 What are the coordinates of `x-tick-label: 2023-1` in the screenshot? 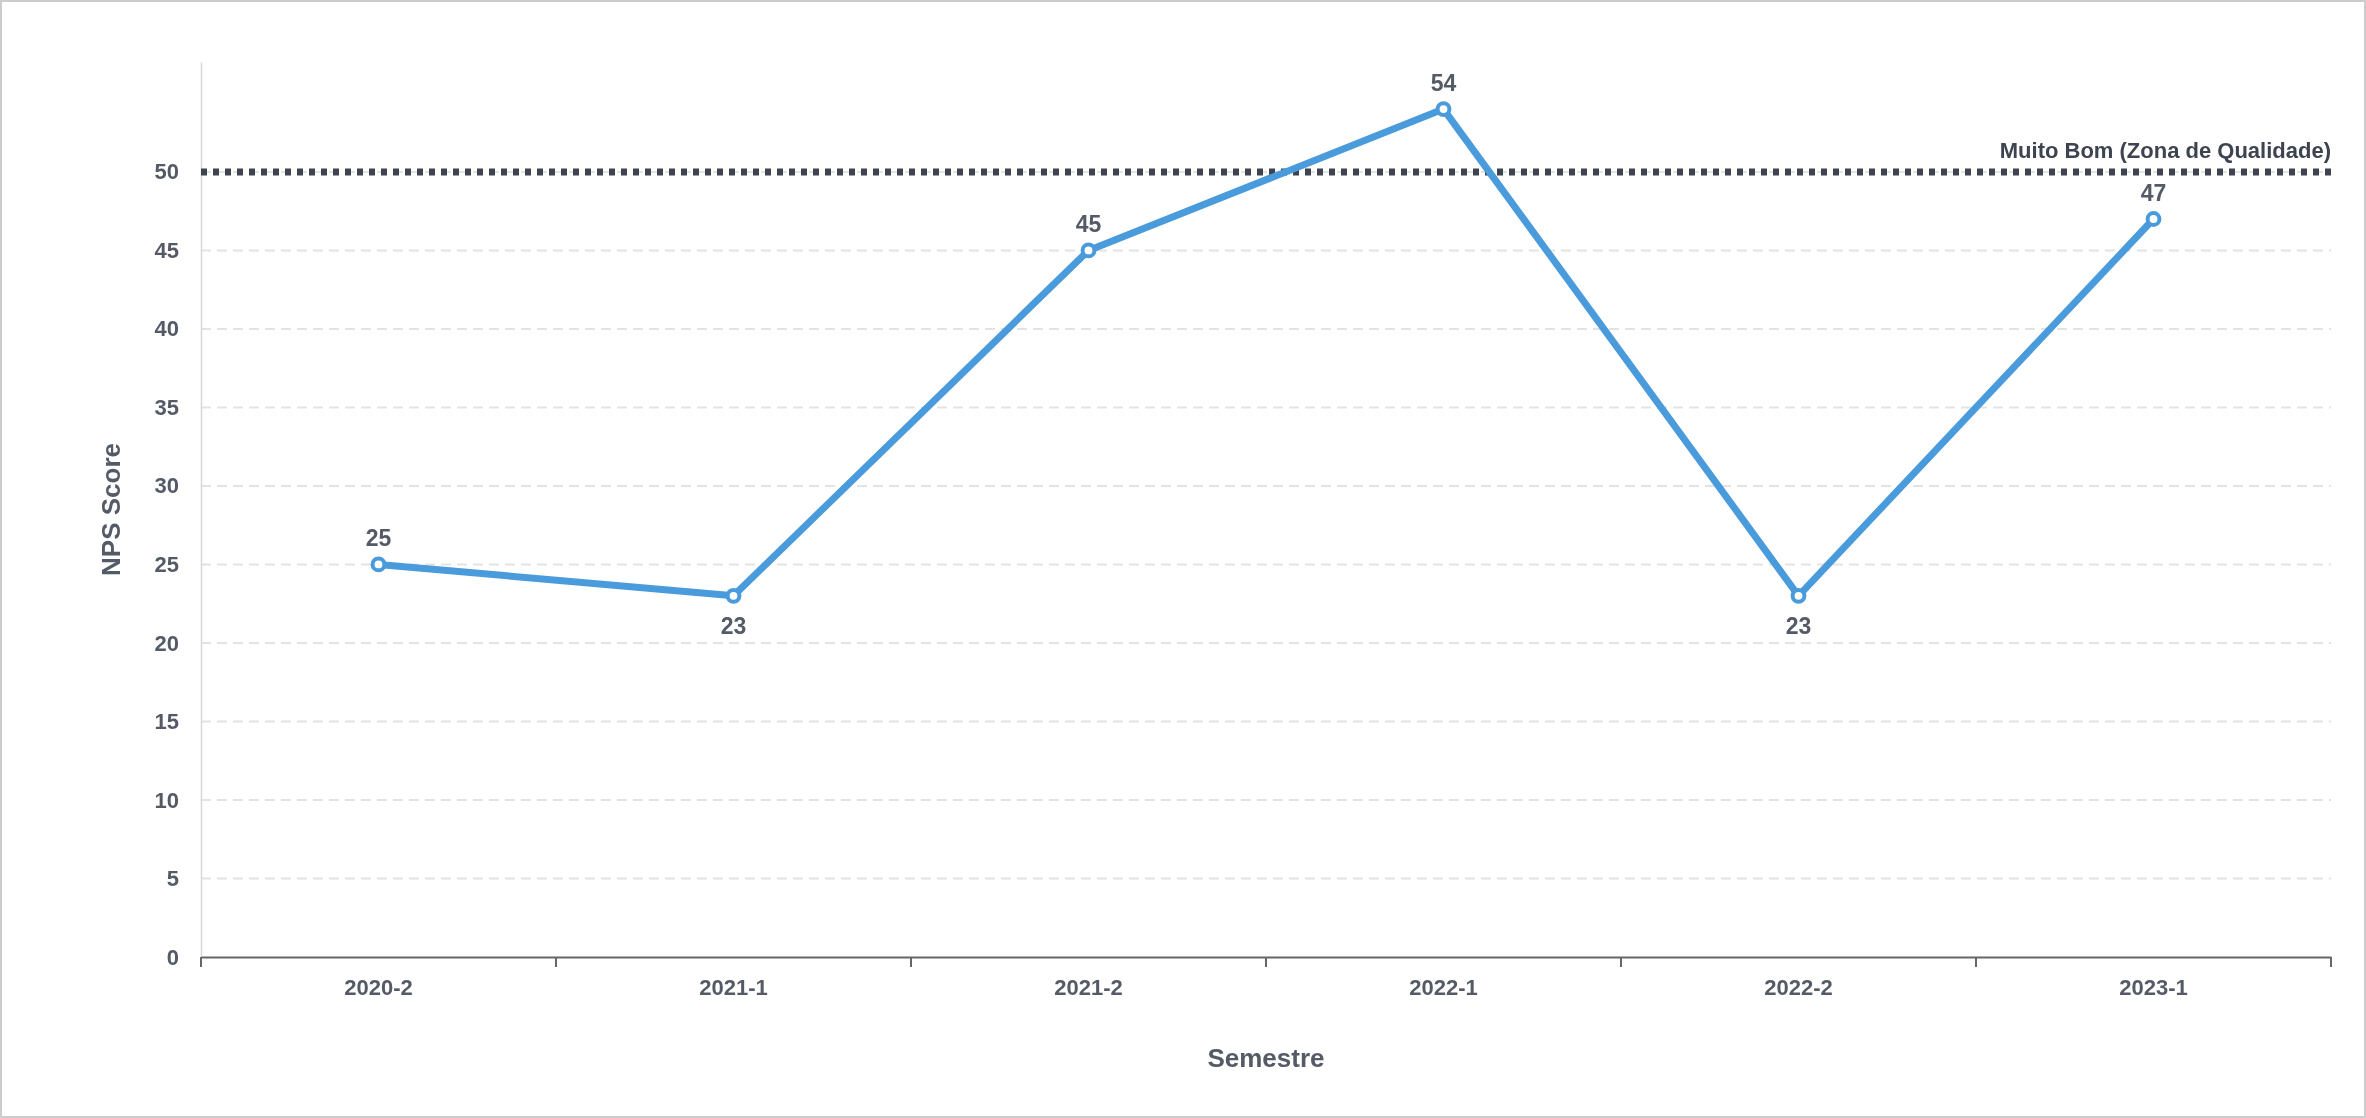 It's located at (2153, 987).